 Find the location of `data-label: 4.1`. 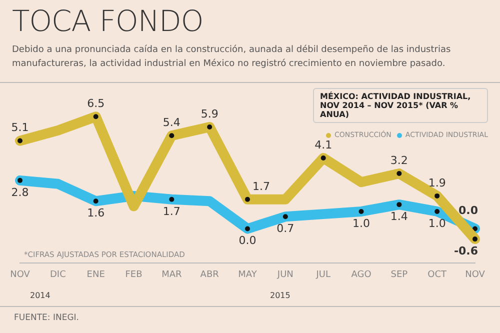

data-label: 4.1 is located at coordinates (323, 145).